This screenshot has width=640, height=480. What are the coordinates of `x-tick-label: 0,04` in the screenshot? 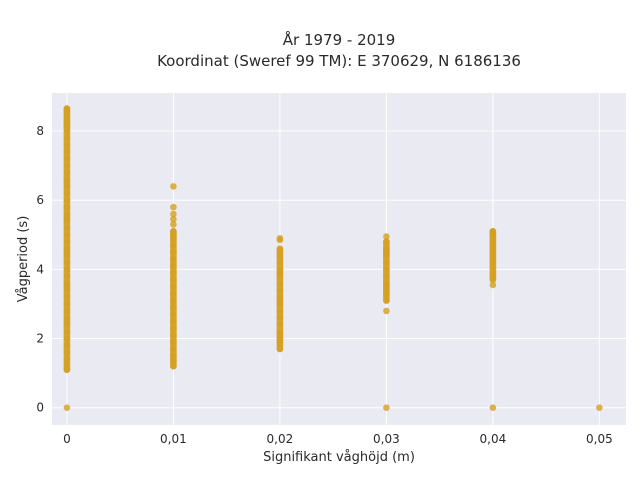 It's located at (493, 439).